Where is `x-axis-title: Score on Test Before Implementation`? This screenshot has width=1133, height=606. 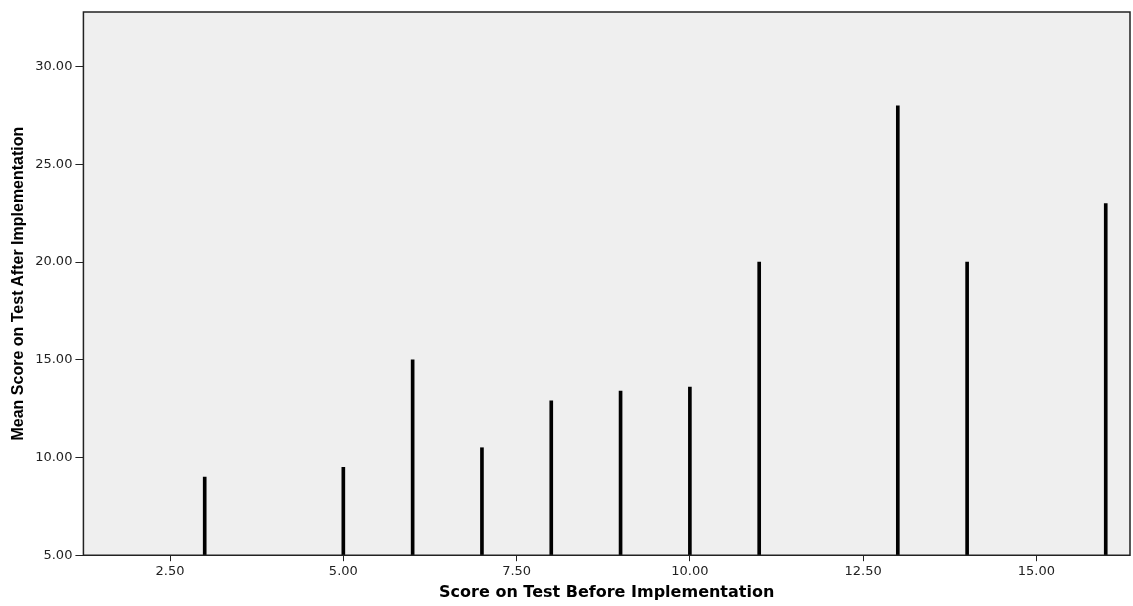
x-axis-title: Score on Test Before Implementation is located at coordinates (607, 591).